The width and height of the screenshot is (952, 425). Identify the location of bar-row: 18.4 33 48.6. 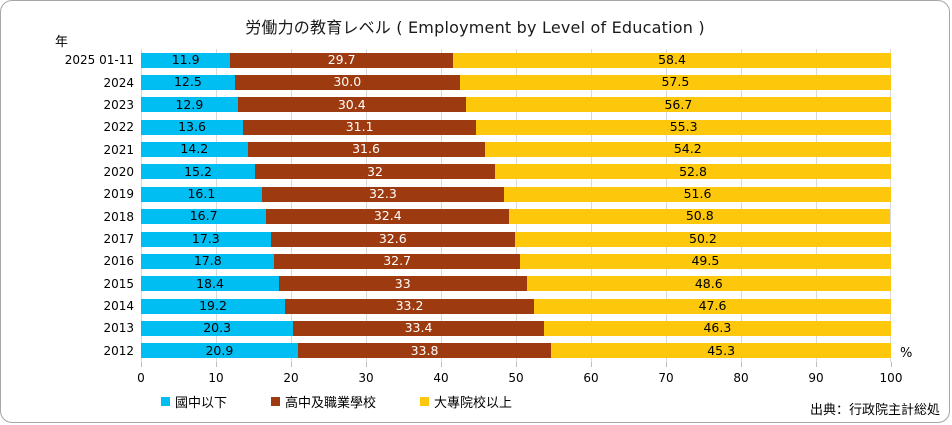
(516, 284).